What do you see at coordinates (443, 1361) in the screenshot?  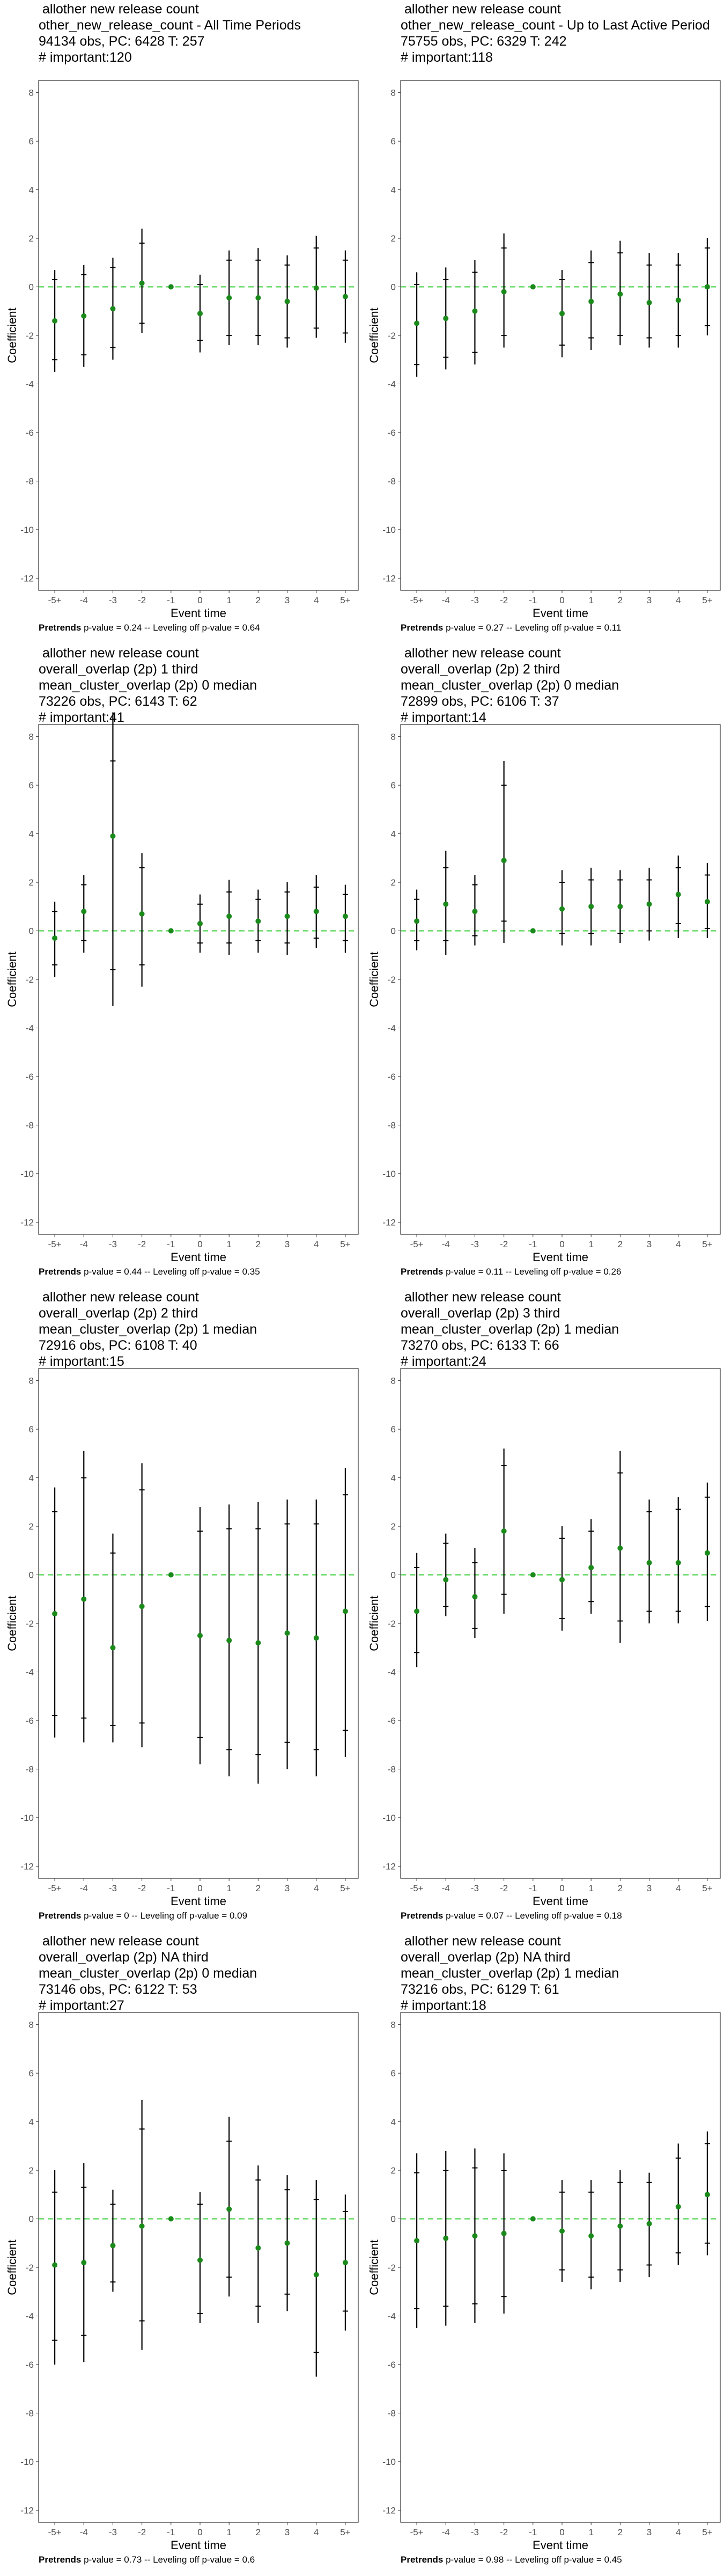 I see `chart-title-line: # important:24` at bounding box center [443, 1361].